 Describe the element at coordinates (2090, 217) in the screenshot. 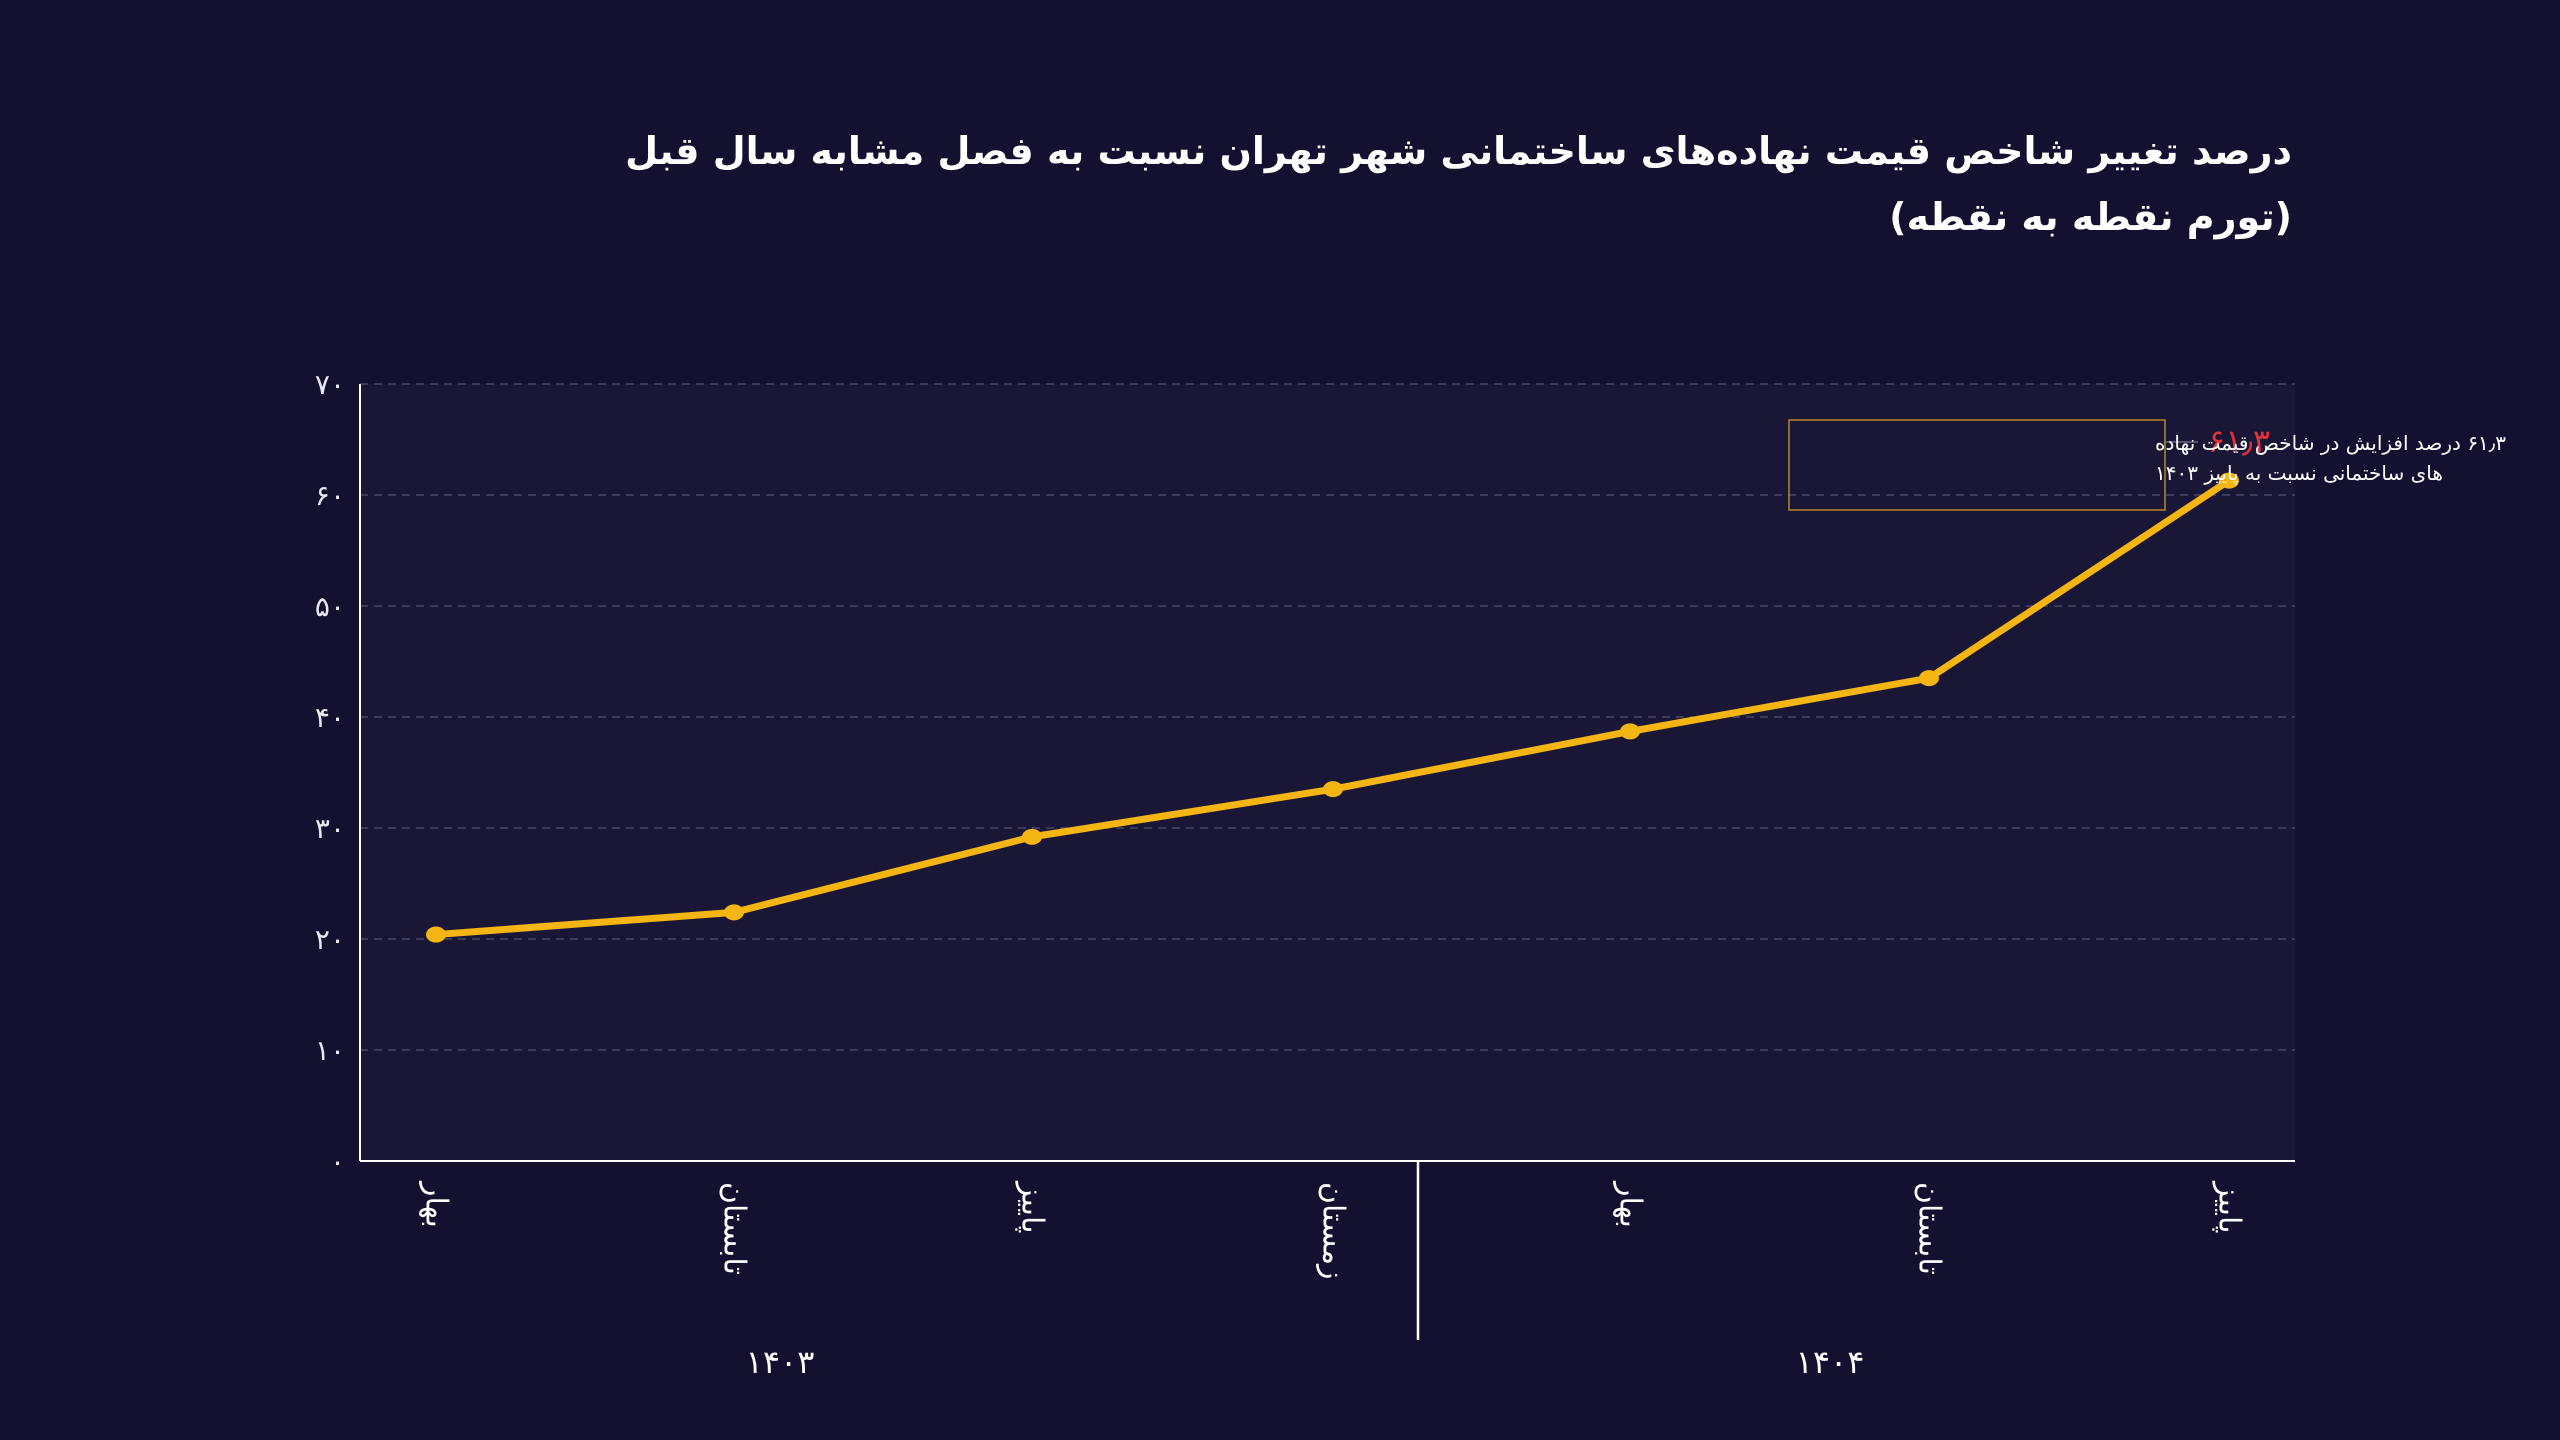

I see `chart-subtitle: (تورم نقطه به نقطه)` at that location.